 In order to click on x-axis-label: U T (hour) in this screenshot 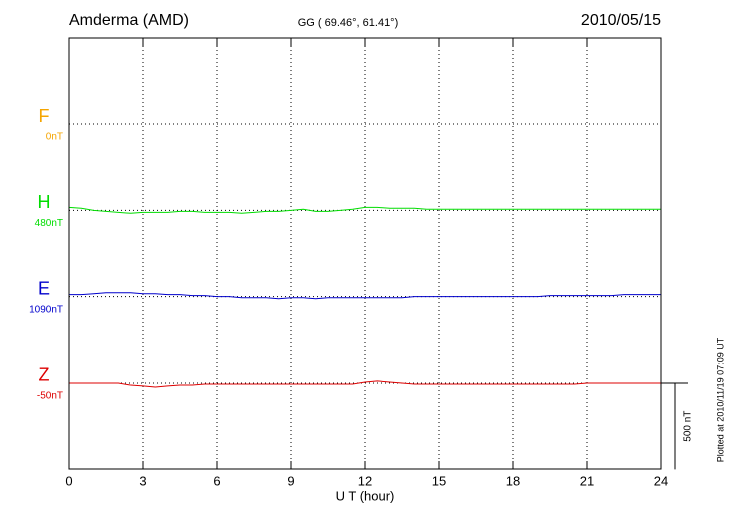, I will do `click(365, 495)`.